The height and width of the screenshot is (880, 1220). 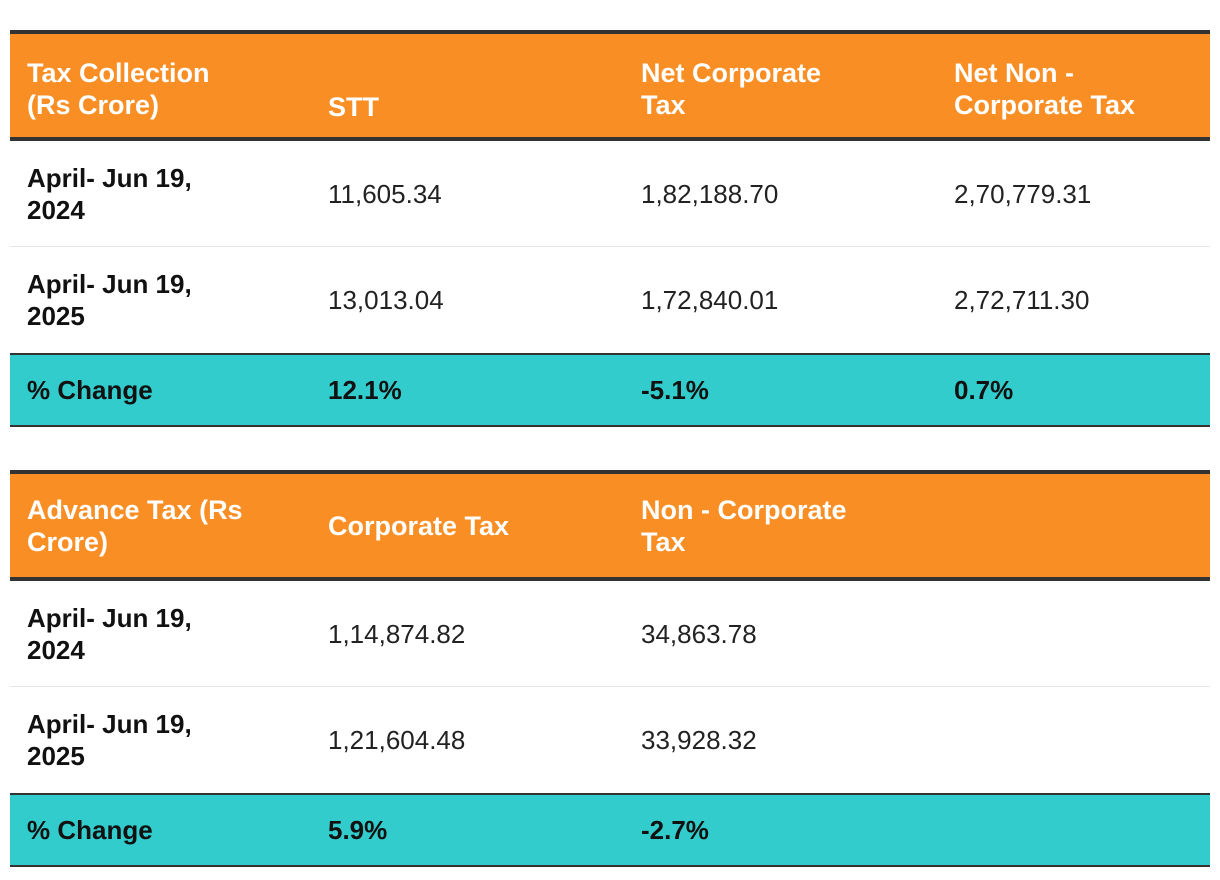 I want to click on header-label: Corporate Tax, so click(x=419, y=525).